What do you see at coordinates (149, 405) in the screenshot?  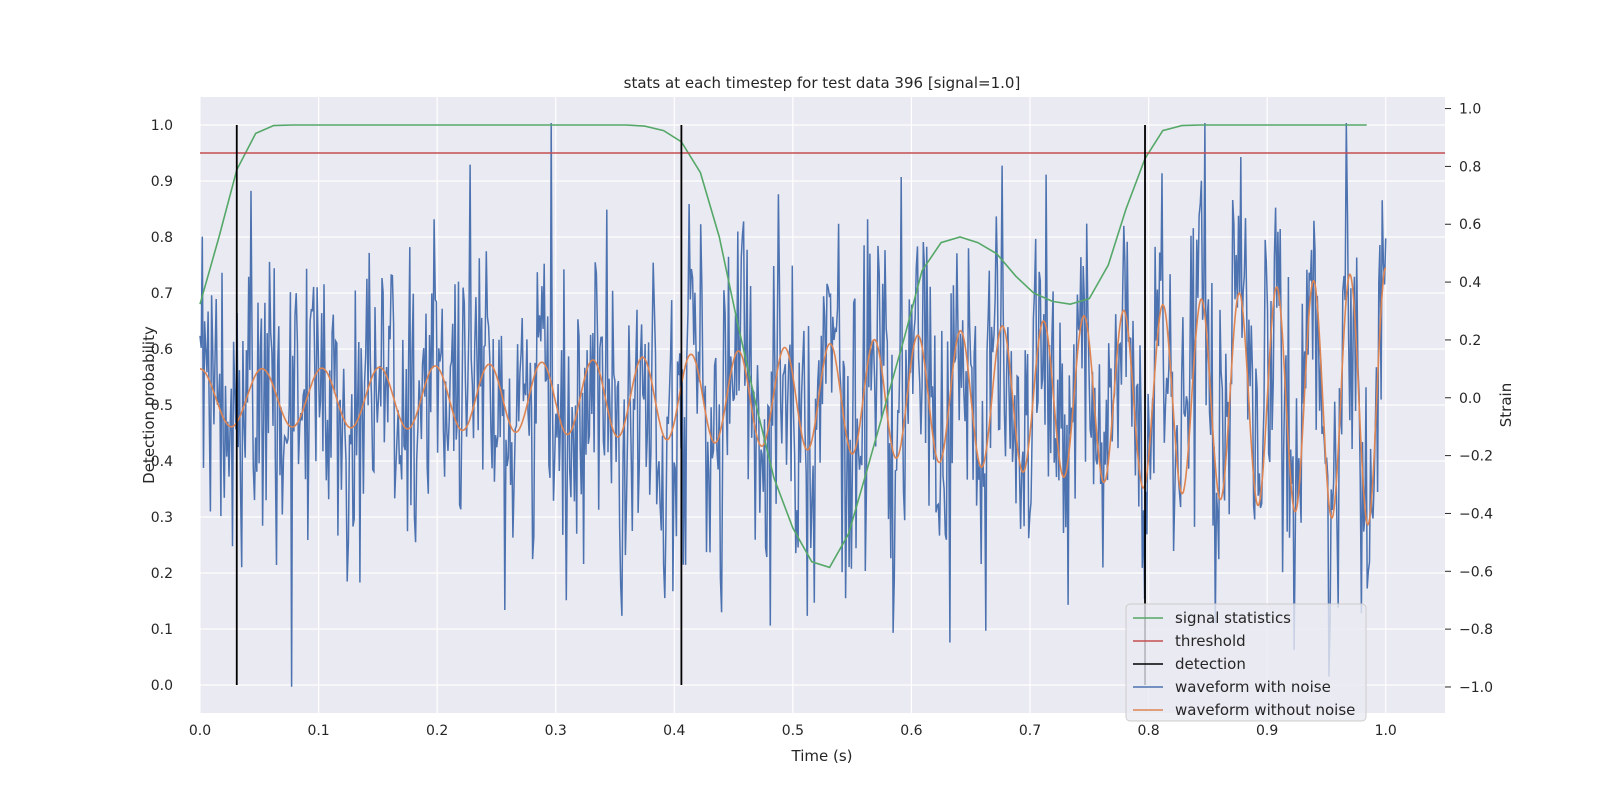 I see `left-y-axis-label: Detection probability` at bounding box center [149, 405].